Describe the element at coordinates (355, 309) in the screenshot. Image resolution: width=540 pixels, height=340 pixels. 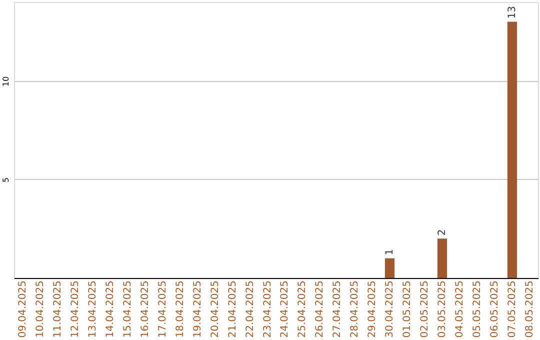
I see `x-tick-label: 28.04.2025` at that location.